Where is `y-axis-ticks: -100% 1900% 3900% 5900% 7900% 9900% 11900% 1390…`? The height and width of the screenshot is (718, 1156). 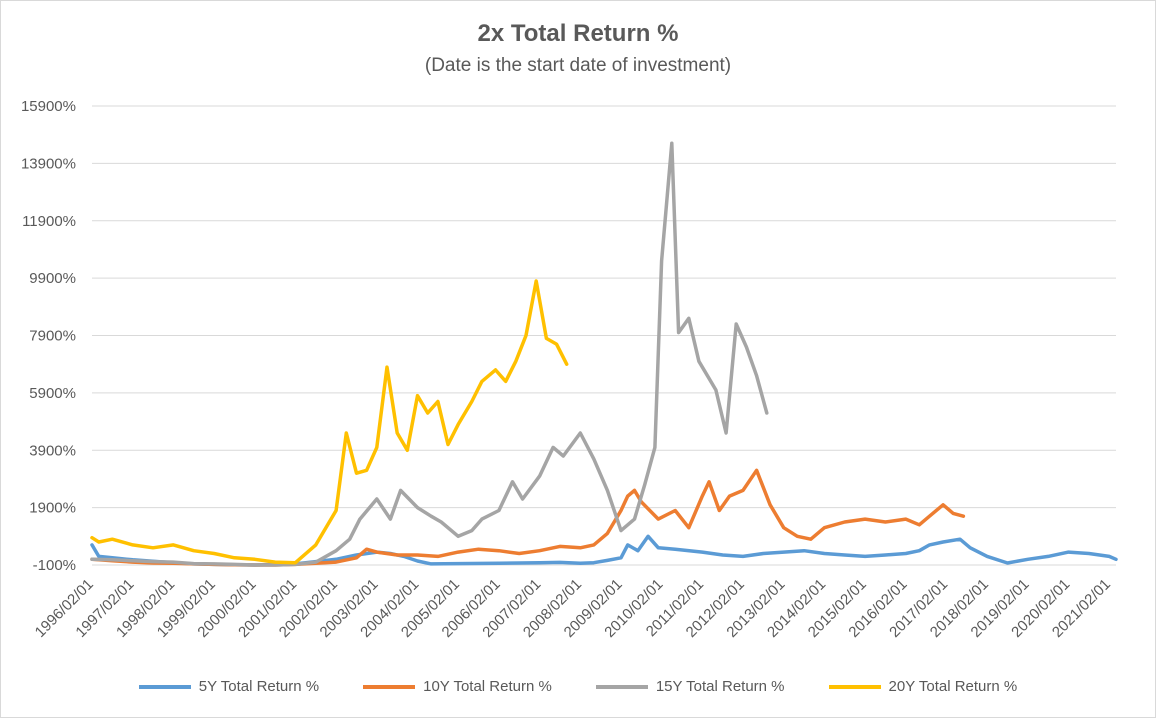
y-axis-ticks: -100% 1900% 3900% 5900% 7900% 9900% 11900% 1390… is located at coordinates (48, 336).